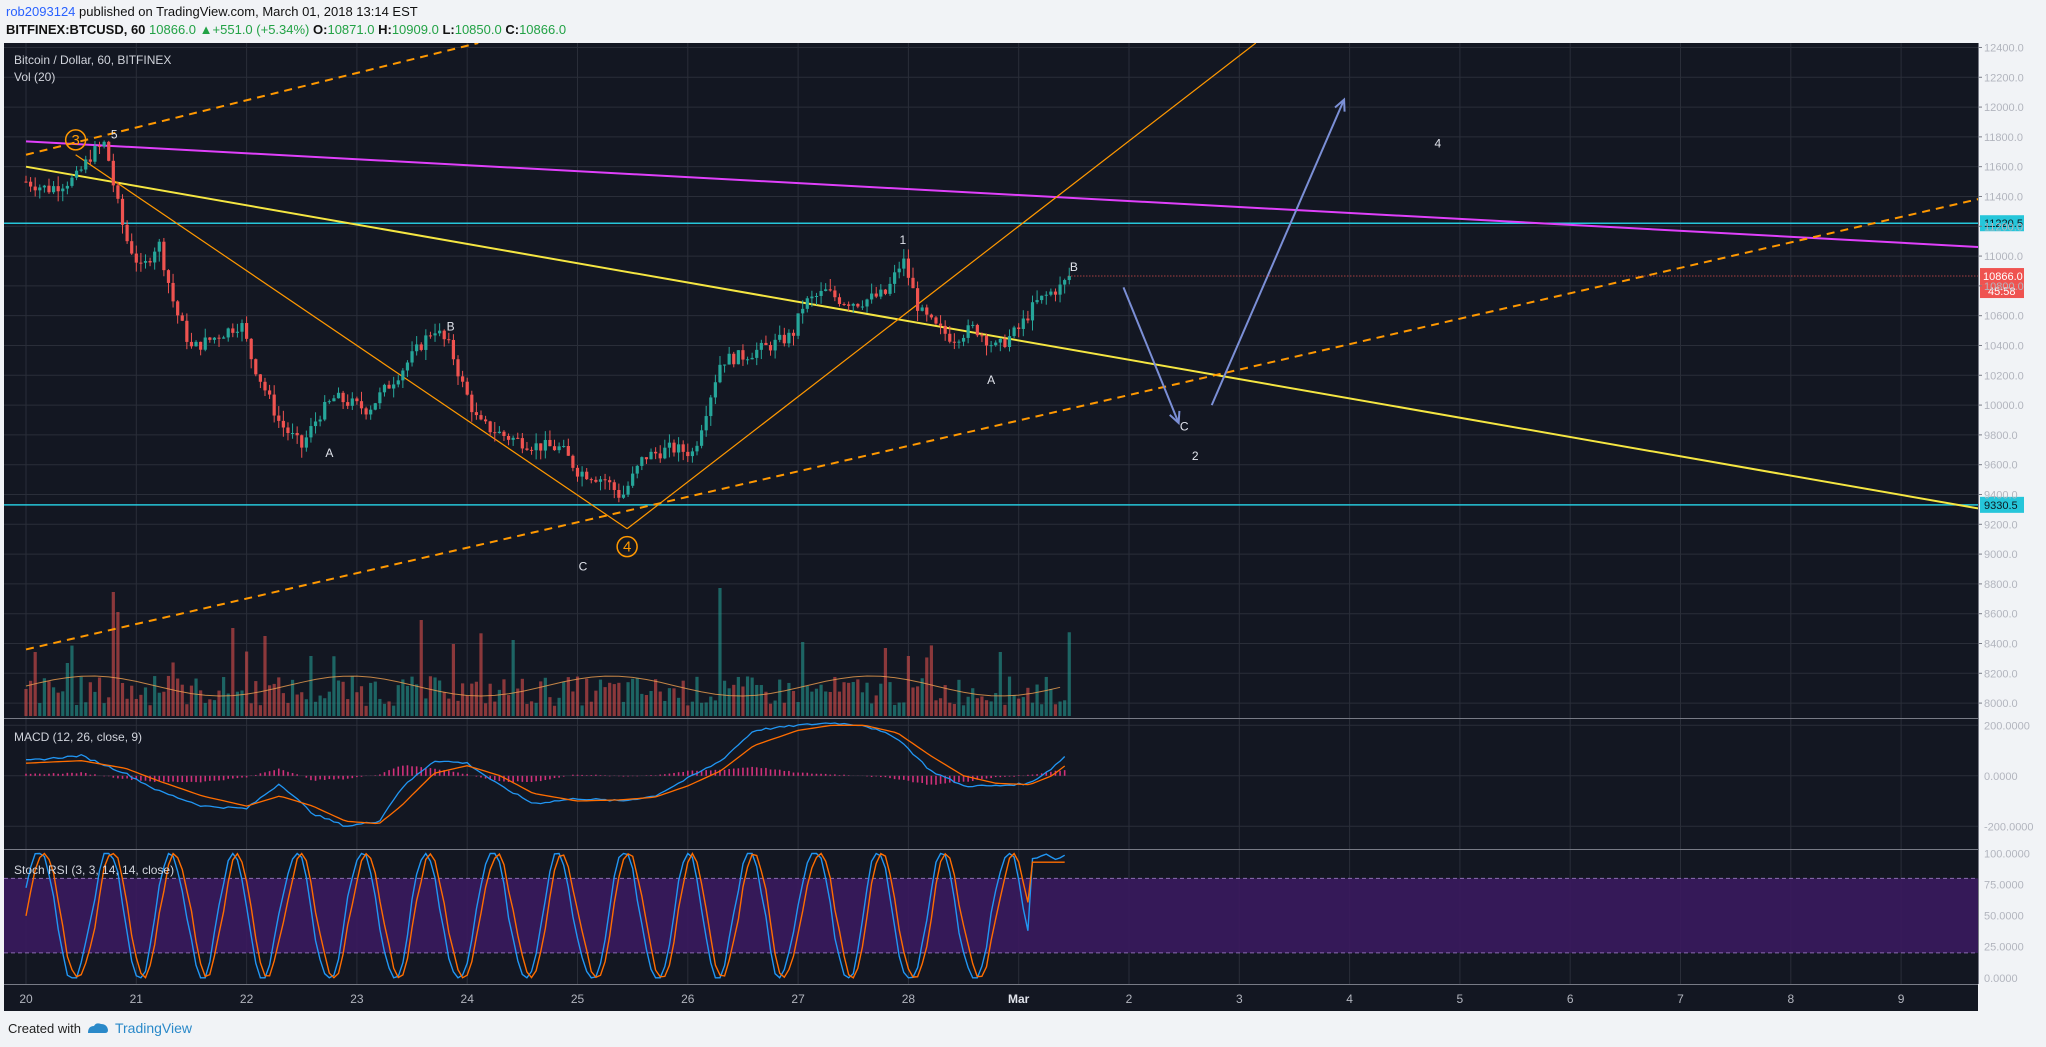 The height and width of the screenshot is (1047, 2046). What do you see at coordinates (153, 1028) in the screenshot?
I see `tradingview-brand: TradingView` at bounding box center [153, 1028].